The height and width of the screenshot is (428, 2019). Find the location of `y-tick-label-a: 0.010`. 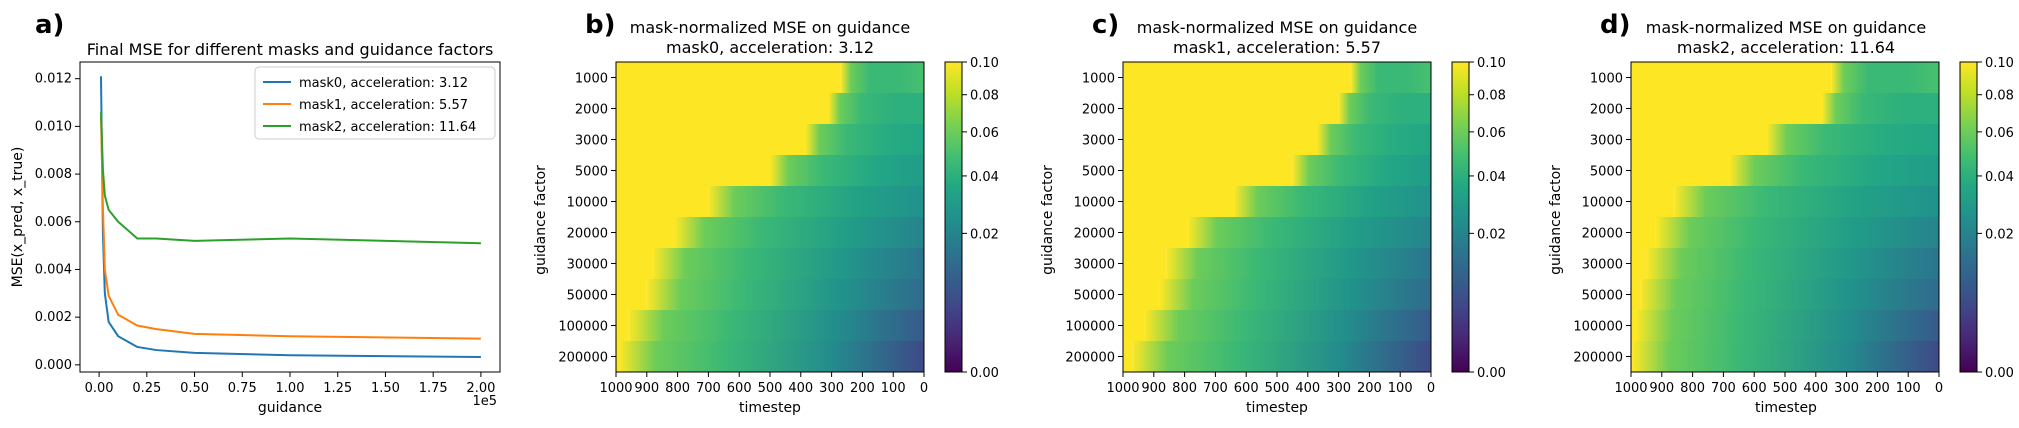

y-tick-label-a: 0.010 is located at coordinates (53, 126).